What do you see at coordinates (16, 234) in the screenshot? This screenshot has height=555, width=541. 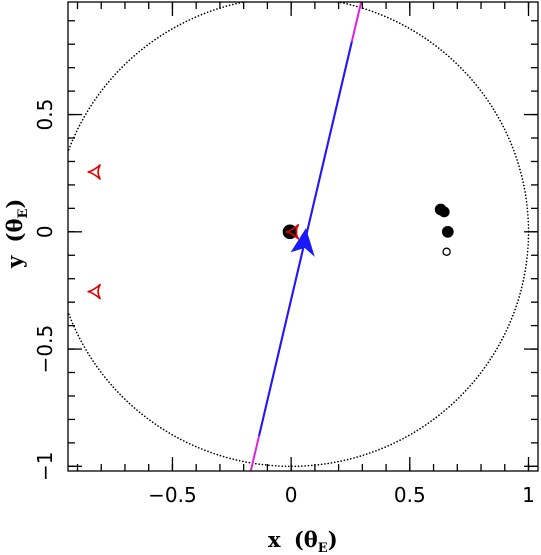 I see `y-axis-label: y (θE)` at bounding box center [16, 234].